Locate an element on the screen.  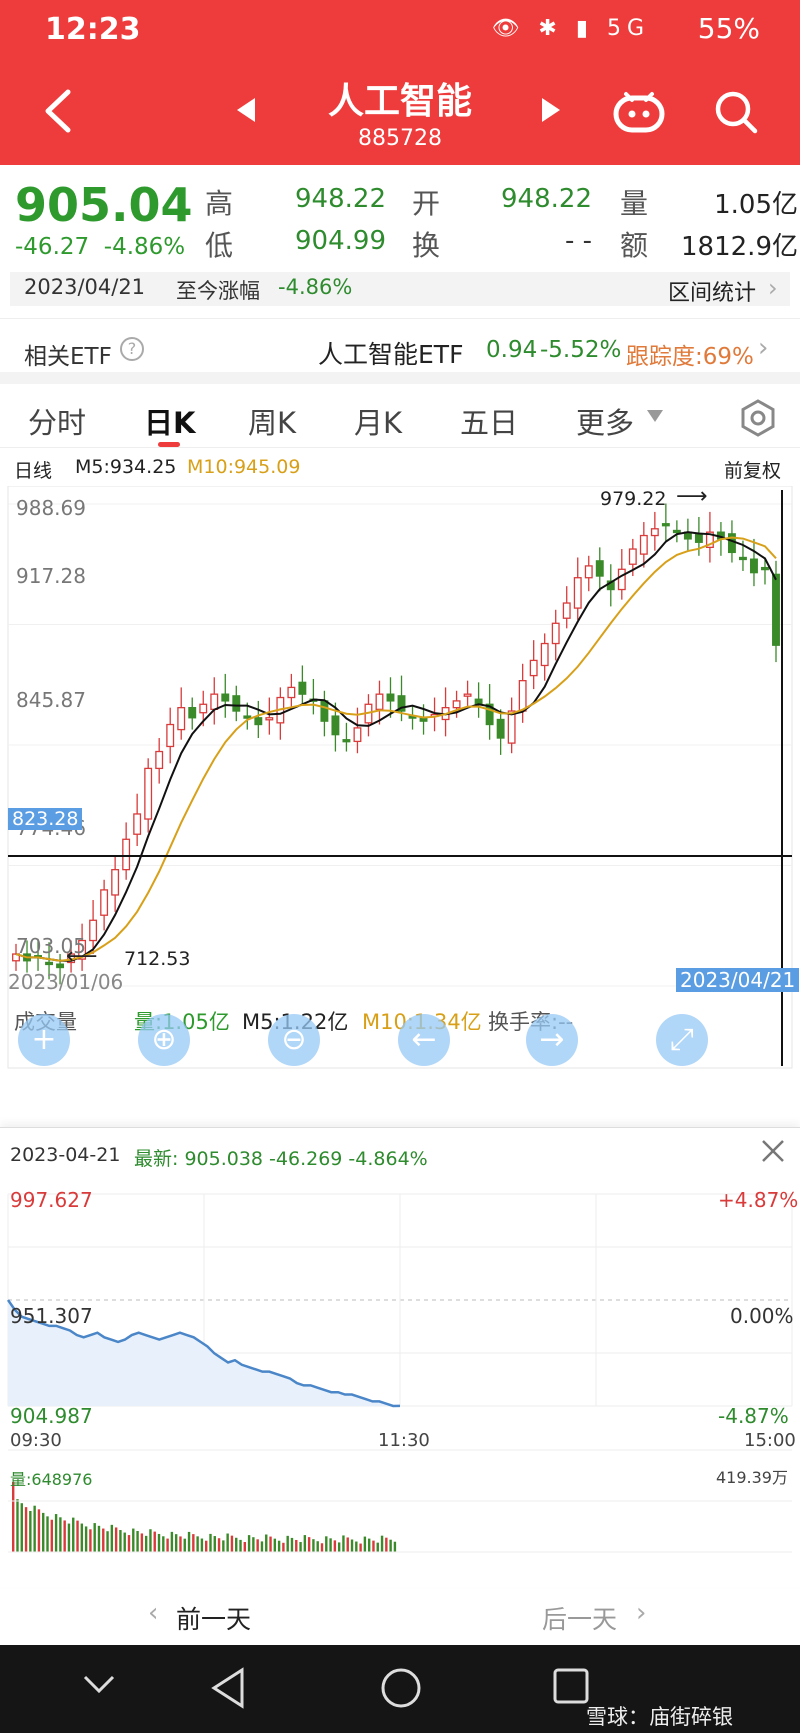
tab-month-k: 月K is located at coordinates (378, 423).